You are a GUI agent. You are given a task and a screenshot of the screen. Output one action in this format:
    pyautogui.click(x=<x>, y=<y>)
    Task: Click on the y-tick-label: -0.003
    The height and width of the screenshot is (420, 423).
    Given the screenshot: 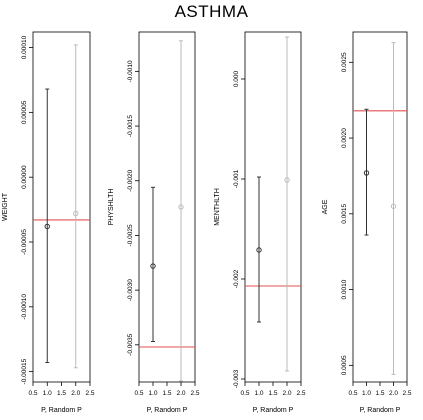 What is the action you would take?
    pyautogui.click(x=236, y=378)
    